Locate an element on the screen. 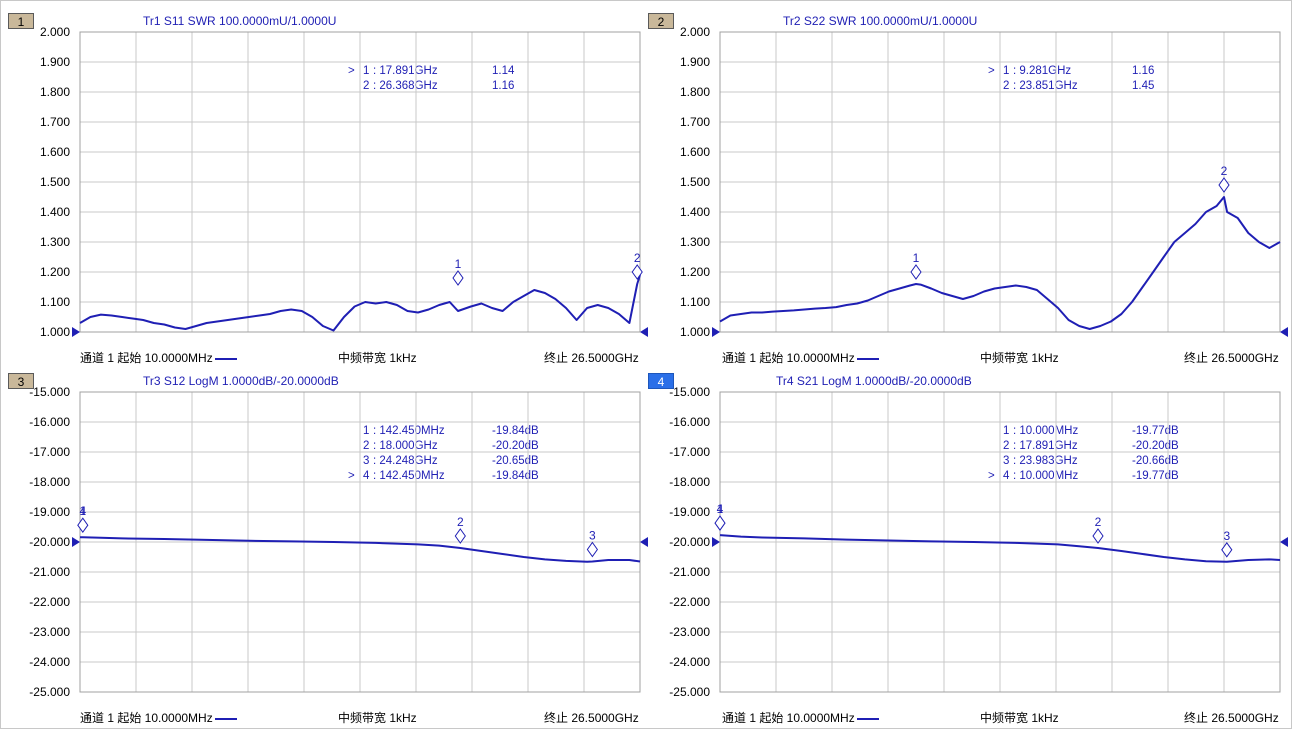 This screenshot has height=729, width=1292. footer-bandwidth: 中频带宽 1kHz is located at coordinates (1019, 718).